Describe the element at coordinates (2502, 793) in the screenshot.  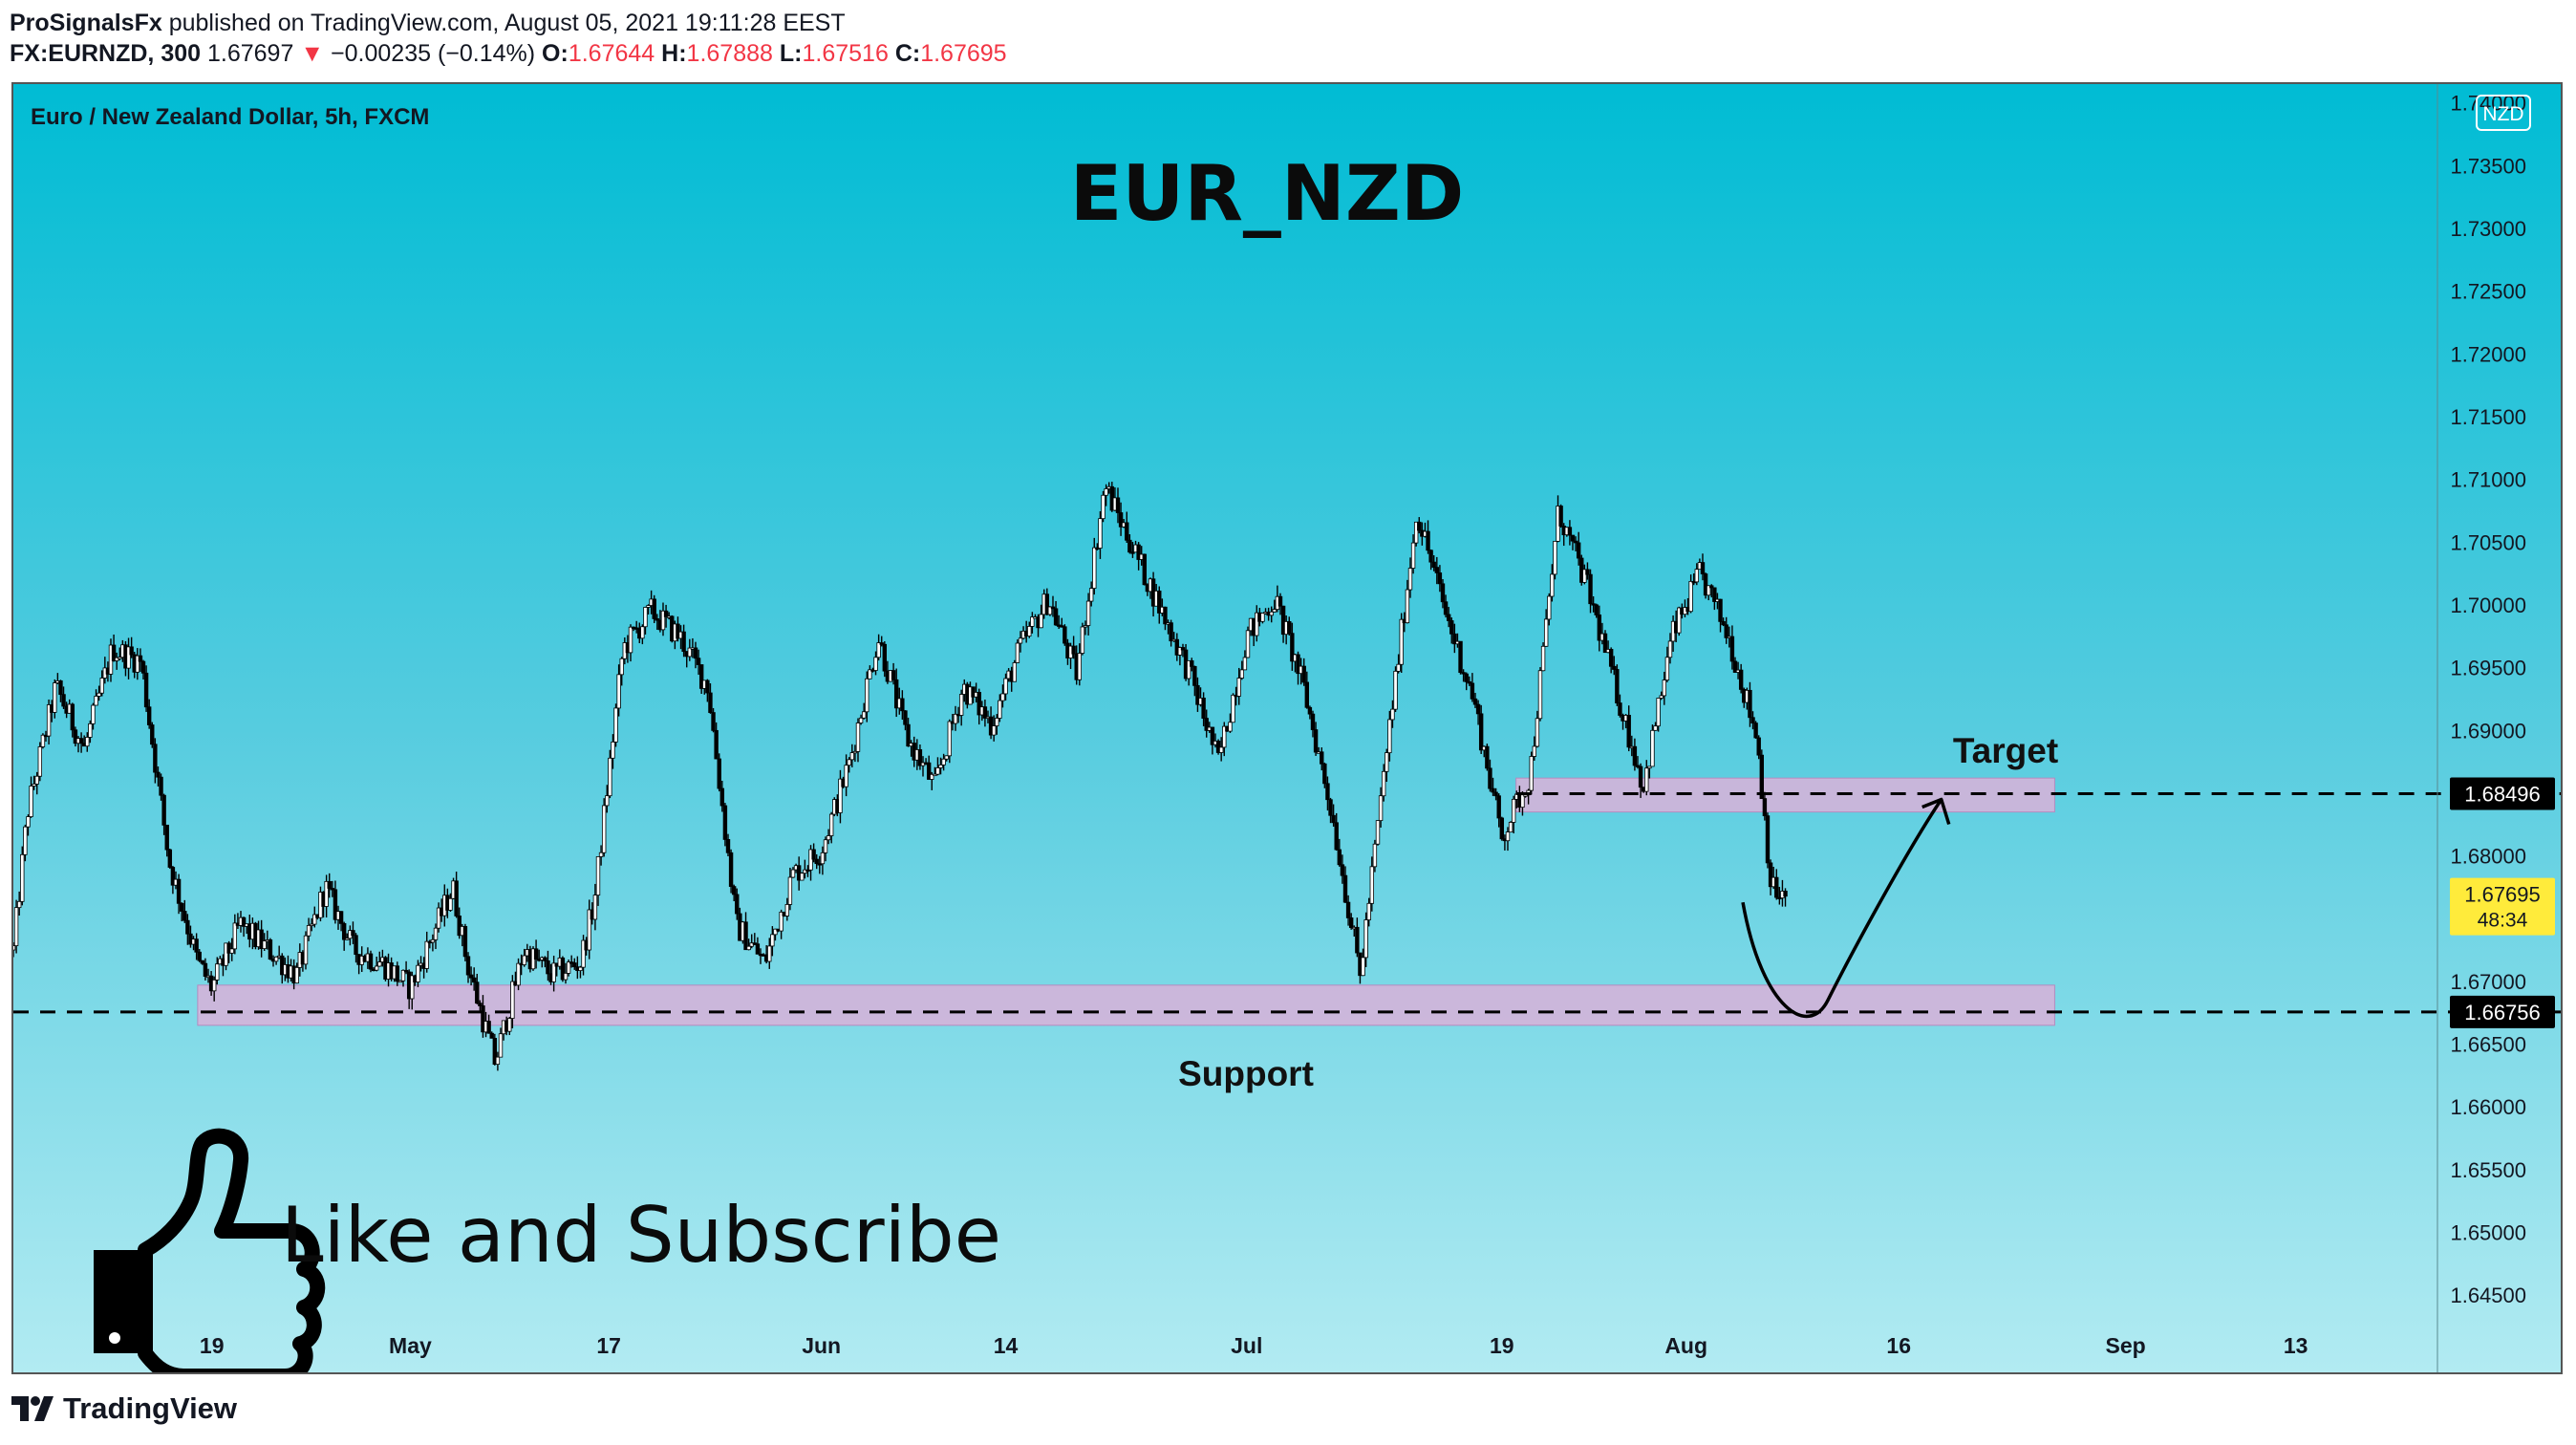
I see `target-price-tag` at that location.